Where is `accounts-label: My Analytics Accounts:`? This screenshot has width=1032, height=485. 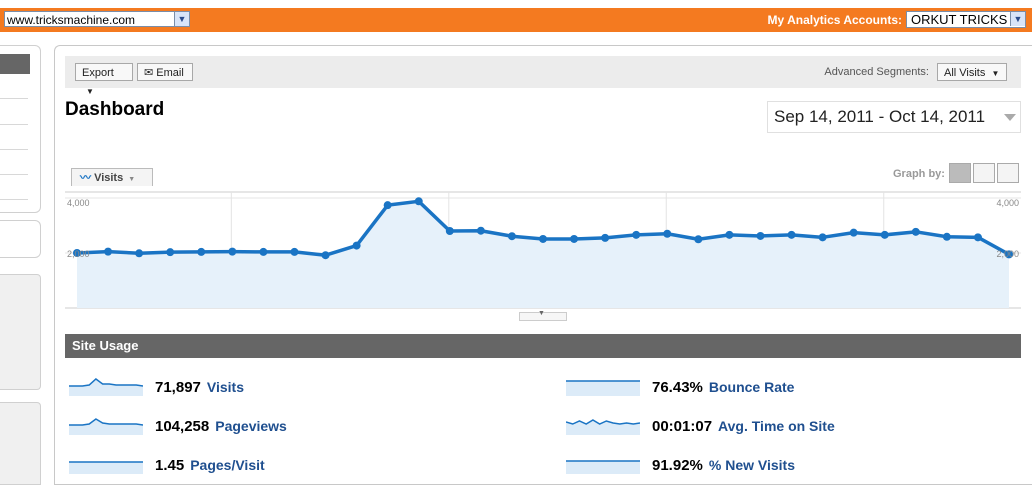 accounts-label: My Analytics Accounts: is located at coordinates (834, 20).